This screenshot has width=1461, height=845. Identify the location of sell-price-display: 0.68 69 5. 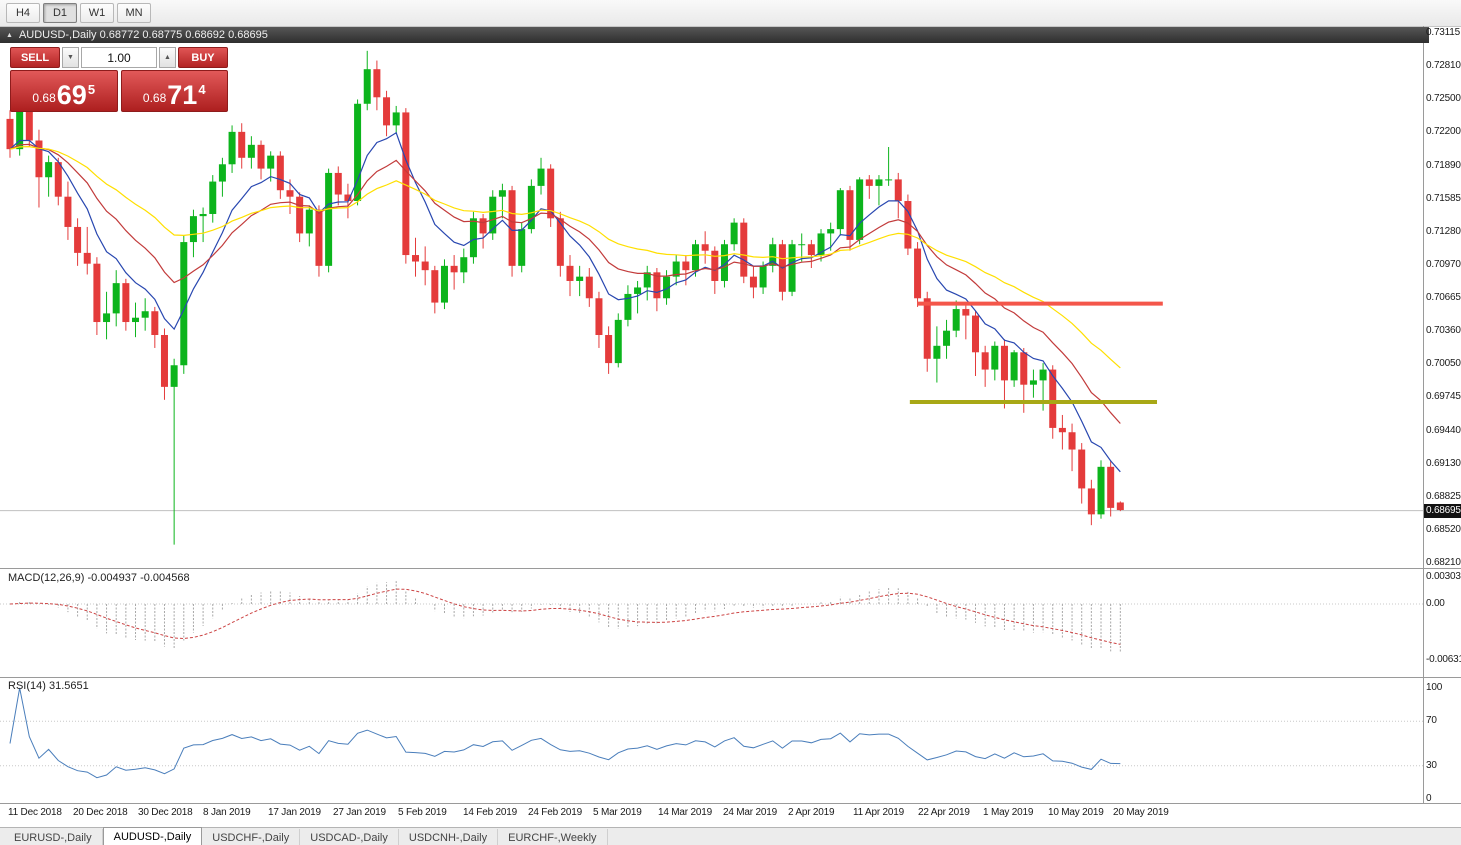
(64, 91).